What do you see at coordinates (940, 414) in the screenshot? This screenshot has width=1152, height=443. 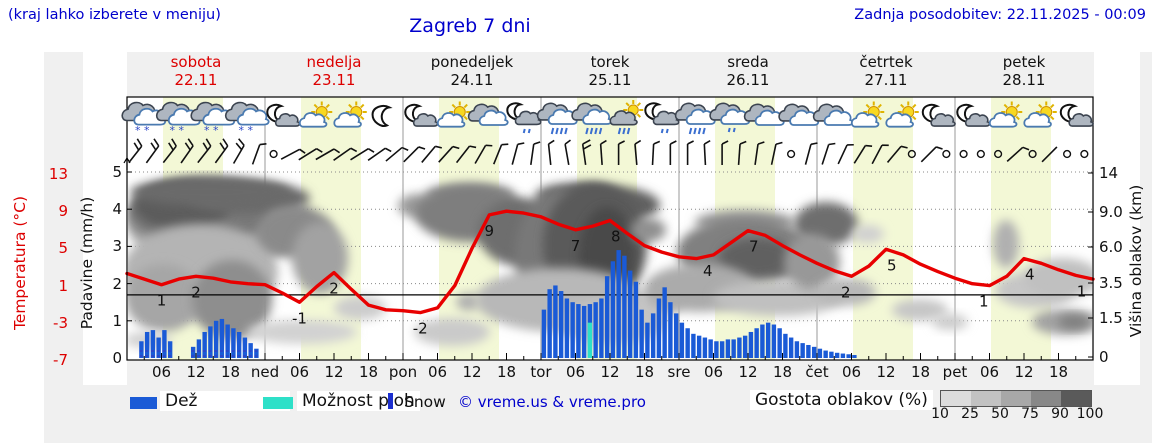 I see `density-tick-label: 10` at bounding box center [940, 414].